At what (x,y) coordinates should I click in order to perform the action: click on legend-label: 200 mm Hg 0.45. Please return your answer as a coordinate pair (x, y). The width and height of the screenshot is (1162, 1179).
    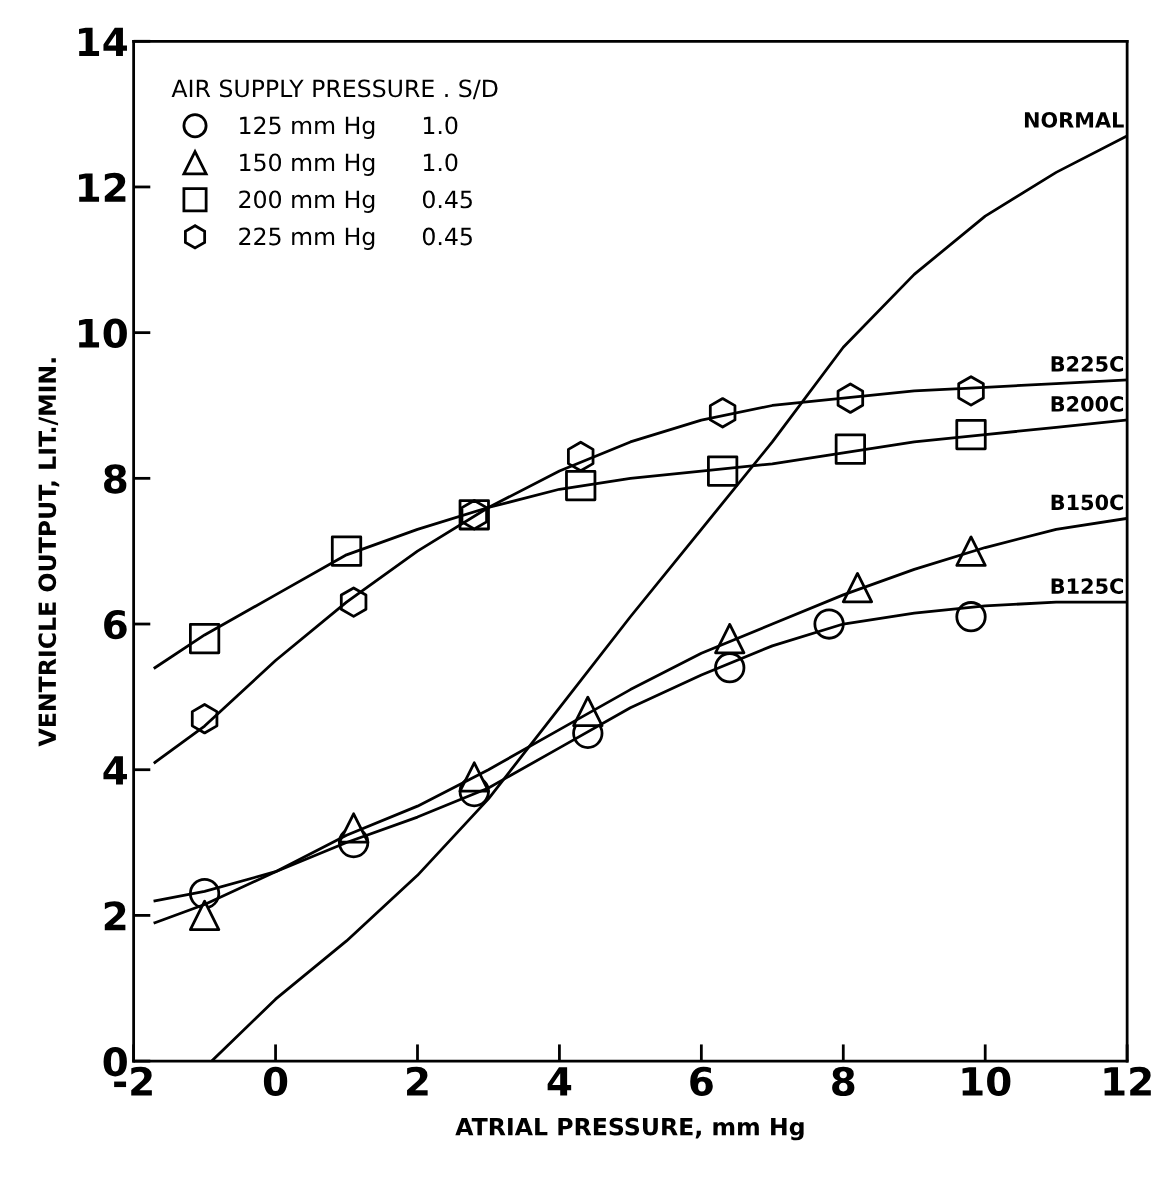
    Looking at the image, I should click on (355, 201).